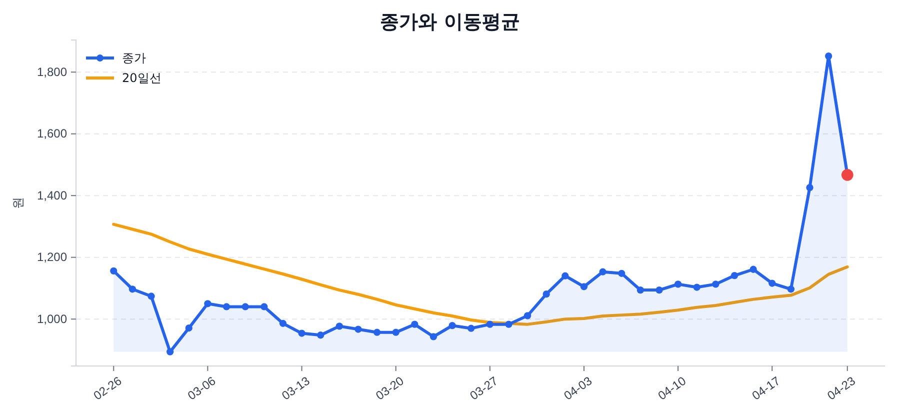 The height and width of the screenshot is (420, 900). Describe the element at coordinates (142, 78) in the screenshot. I see `legend-label: 20일선` at that location.